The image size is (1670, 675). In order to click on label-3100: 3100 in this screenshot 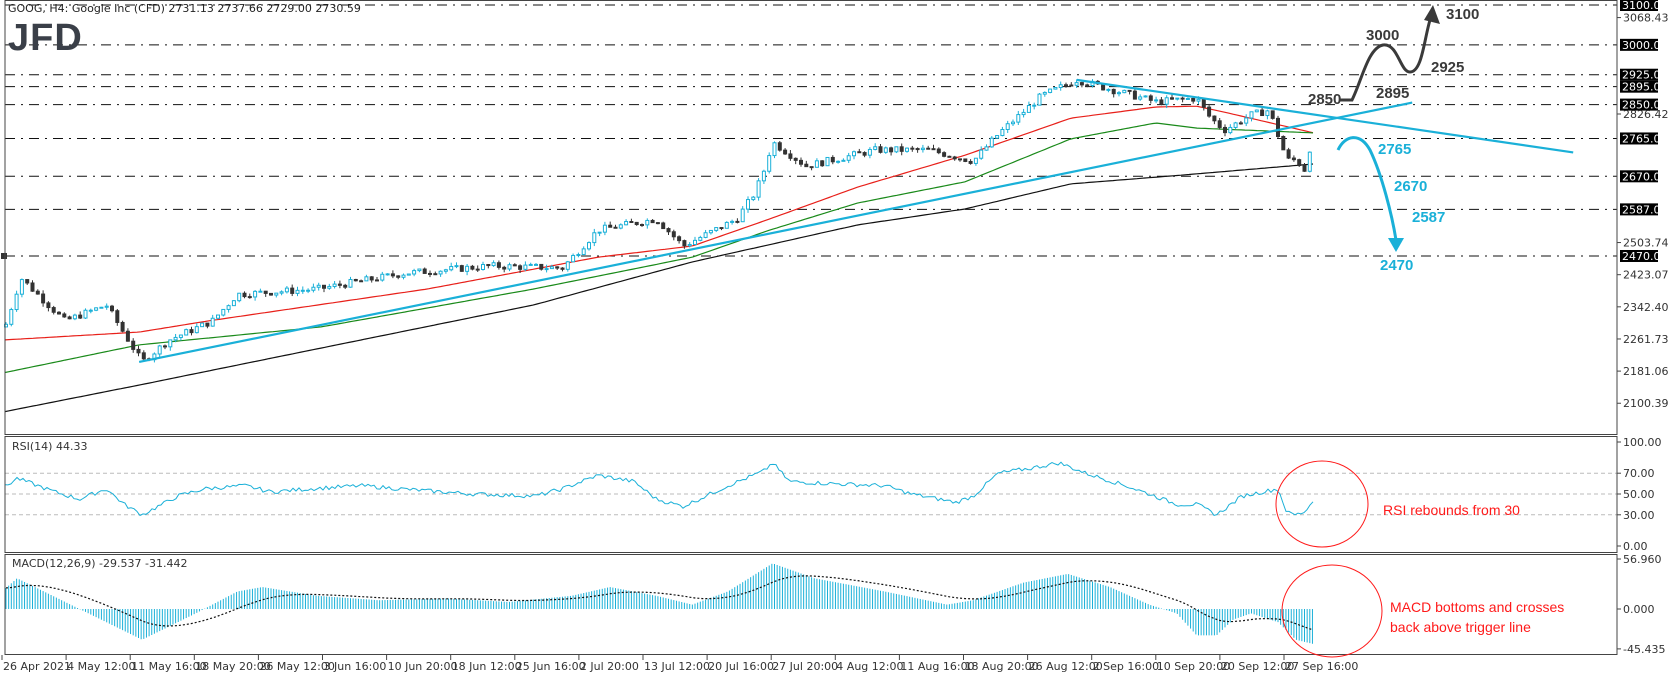, I will do `click(1462, 14)`.